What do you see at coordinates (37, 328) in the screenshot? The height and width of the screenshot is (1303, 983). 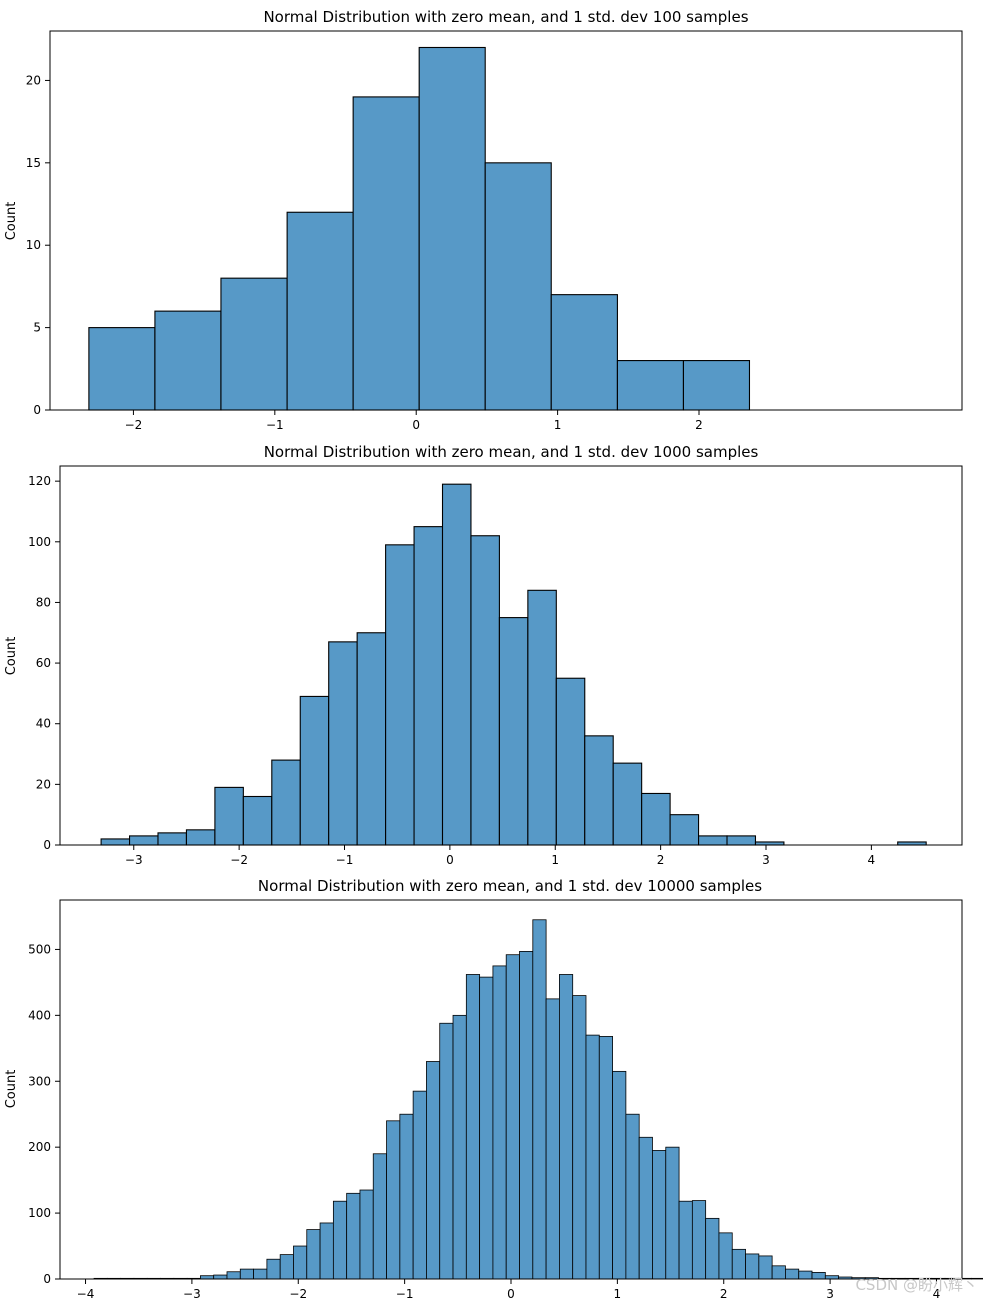 I see `y-tick-label: 5` at bounding box center [37, 328].